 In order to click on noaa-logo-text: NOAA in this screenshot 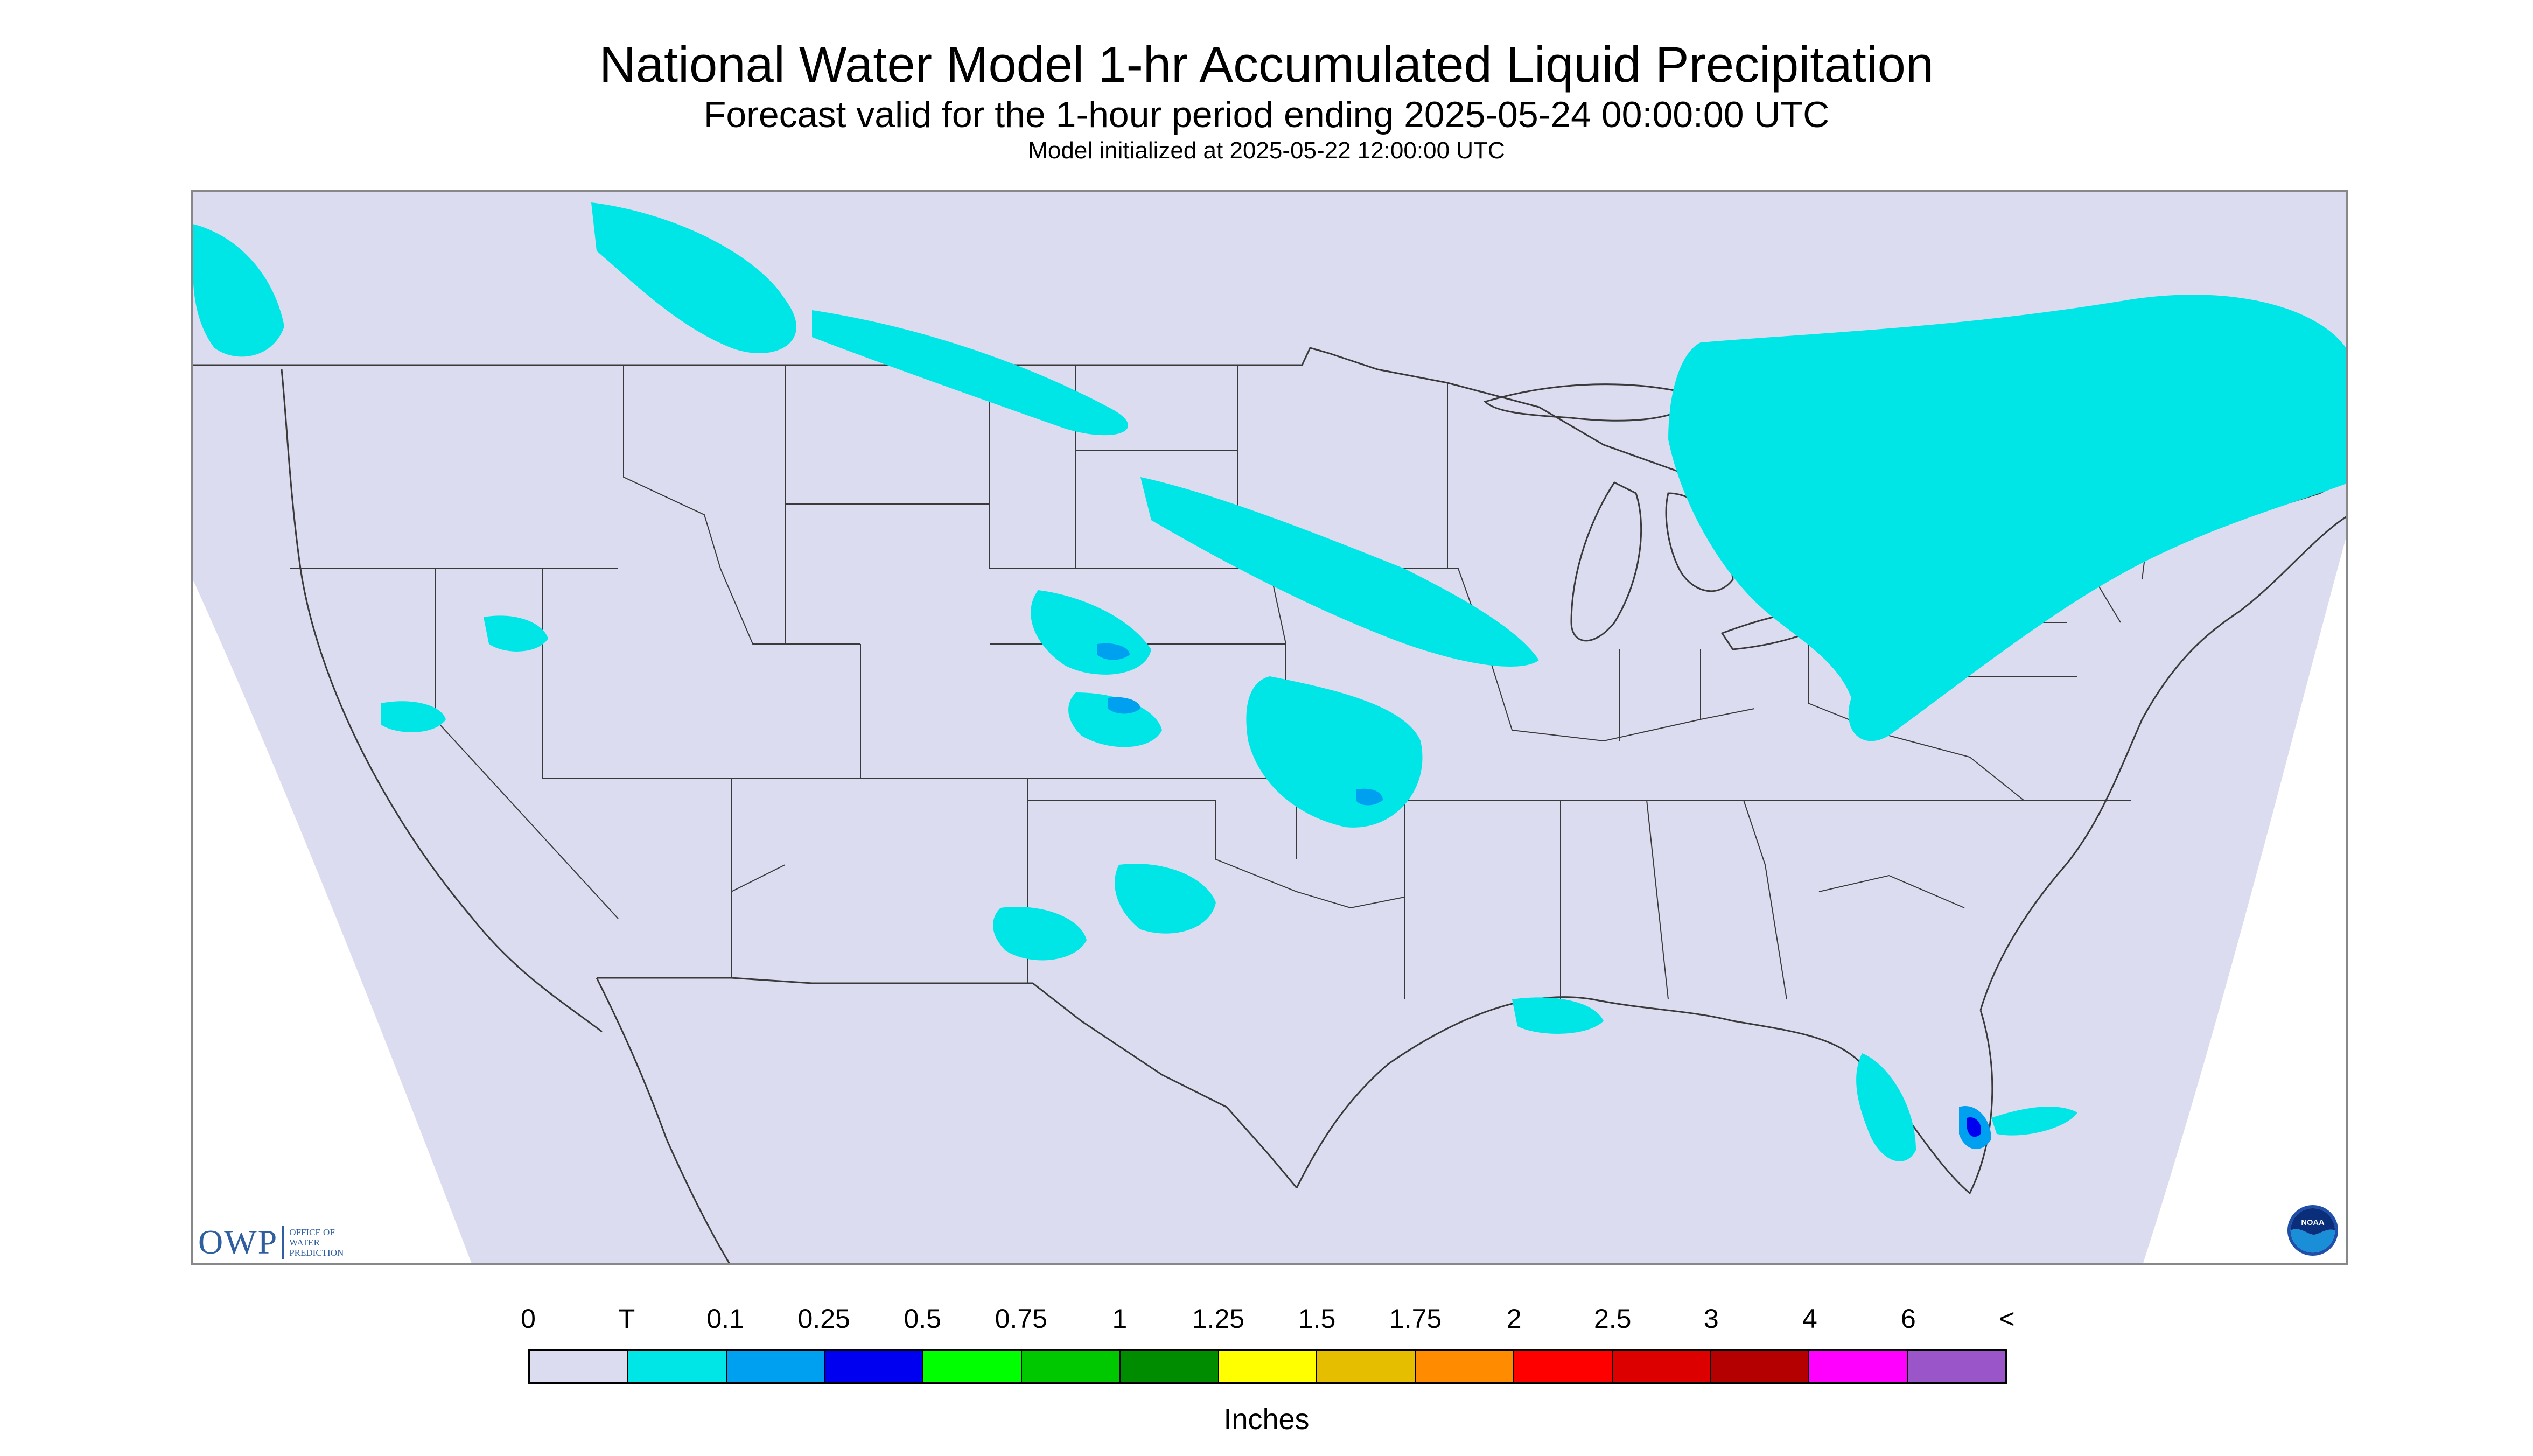, I will do `click(2313, 1223)`.